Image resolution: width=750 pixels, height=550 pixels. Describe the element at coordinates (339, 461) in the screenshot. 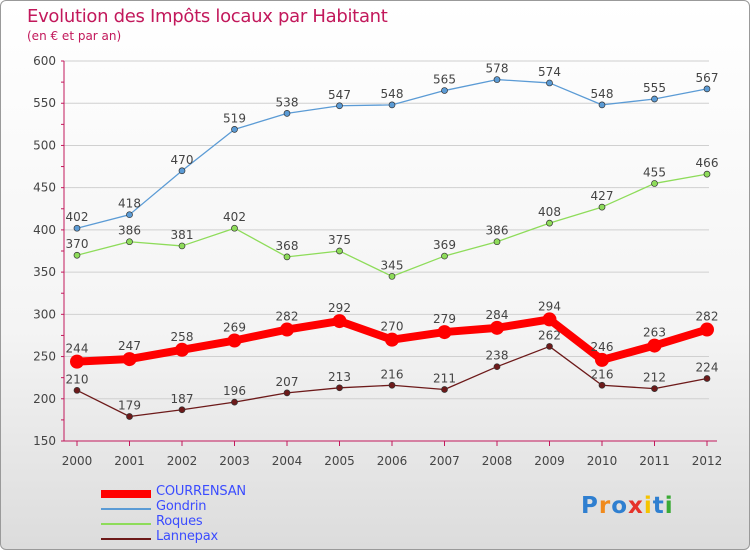

I see `x-tick-label-2005: 2005` at that location.